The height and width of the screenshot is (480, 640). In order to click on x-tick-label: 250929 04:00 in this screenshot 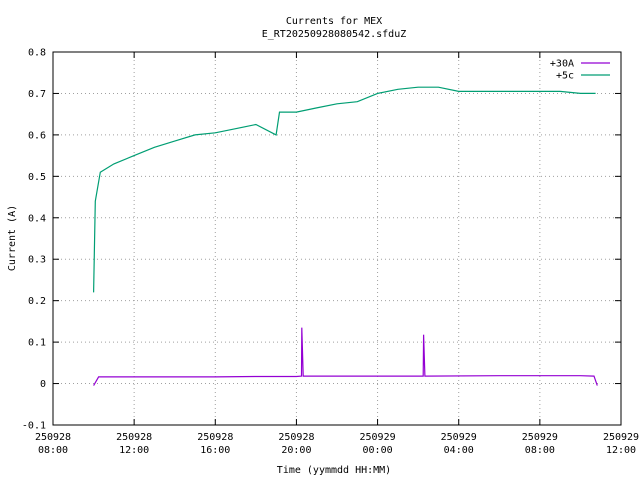, I will do `click(459, 444)`.